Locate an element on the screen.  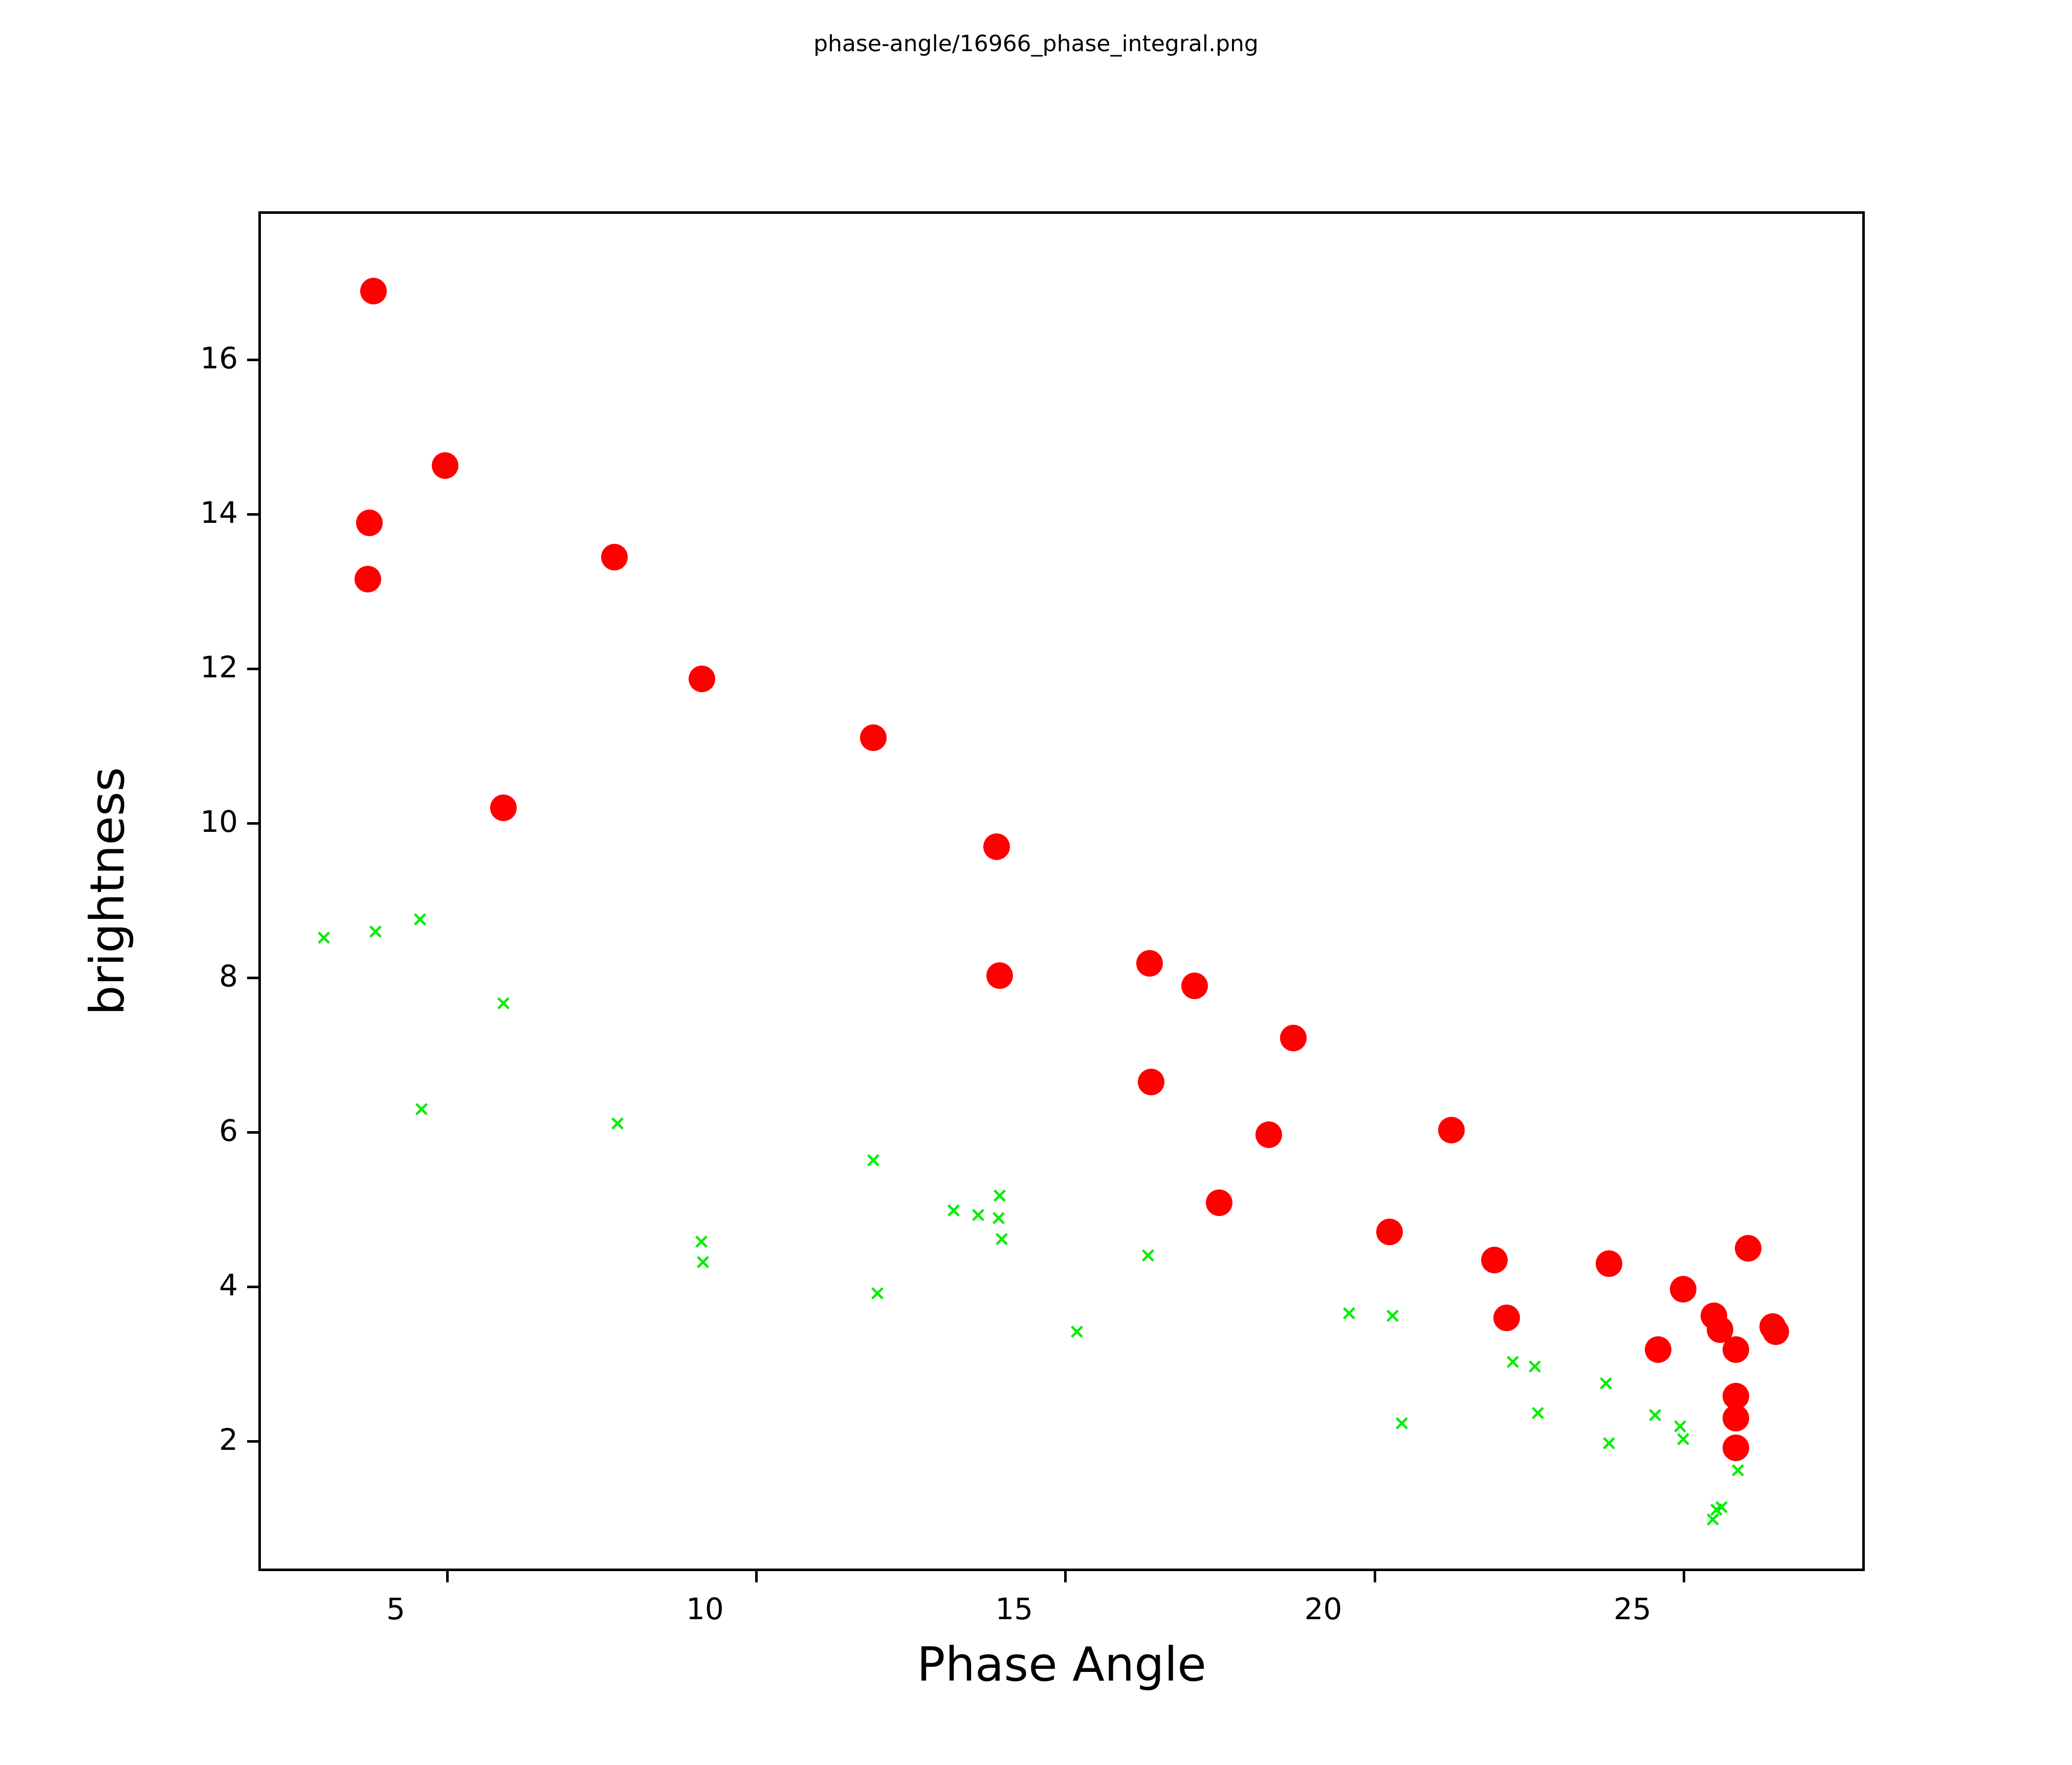
x-tick-label: 5 is located at coordinates (396, 1609).